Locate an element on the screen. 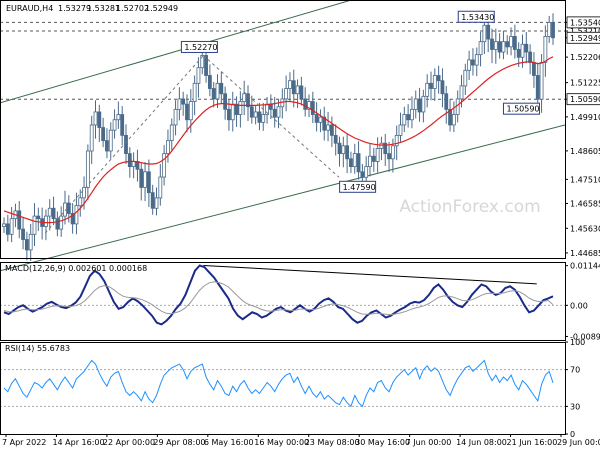  xtick-label: 14 Apr 16:00 is located at coordinates (78, 442).